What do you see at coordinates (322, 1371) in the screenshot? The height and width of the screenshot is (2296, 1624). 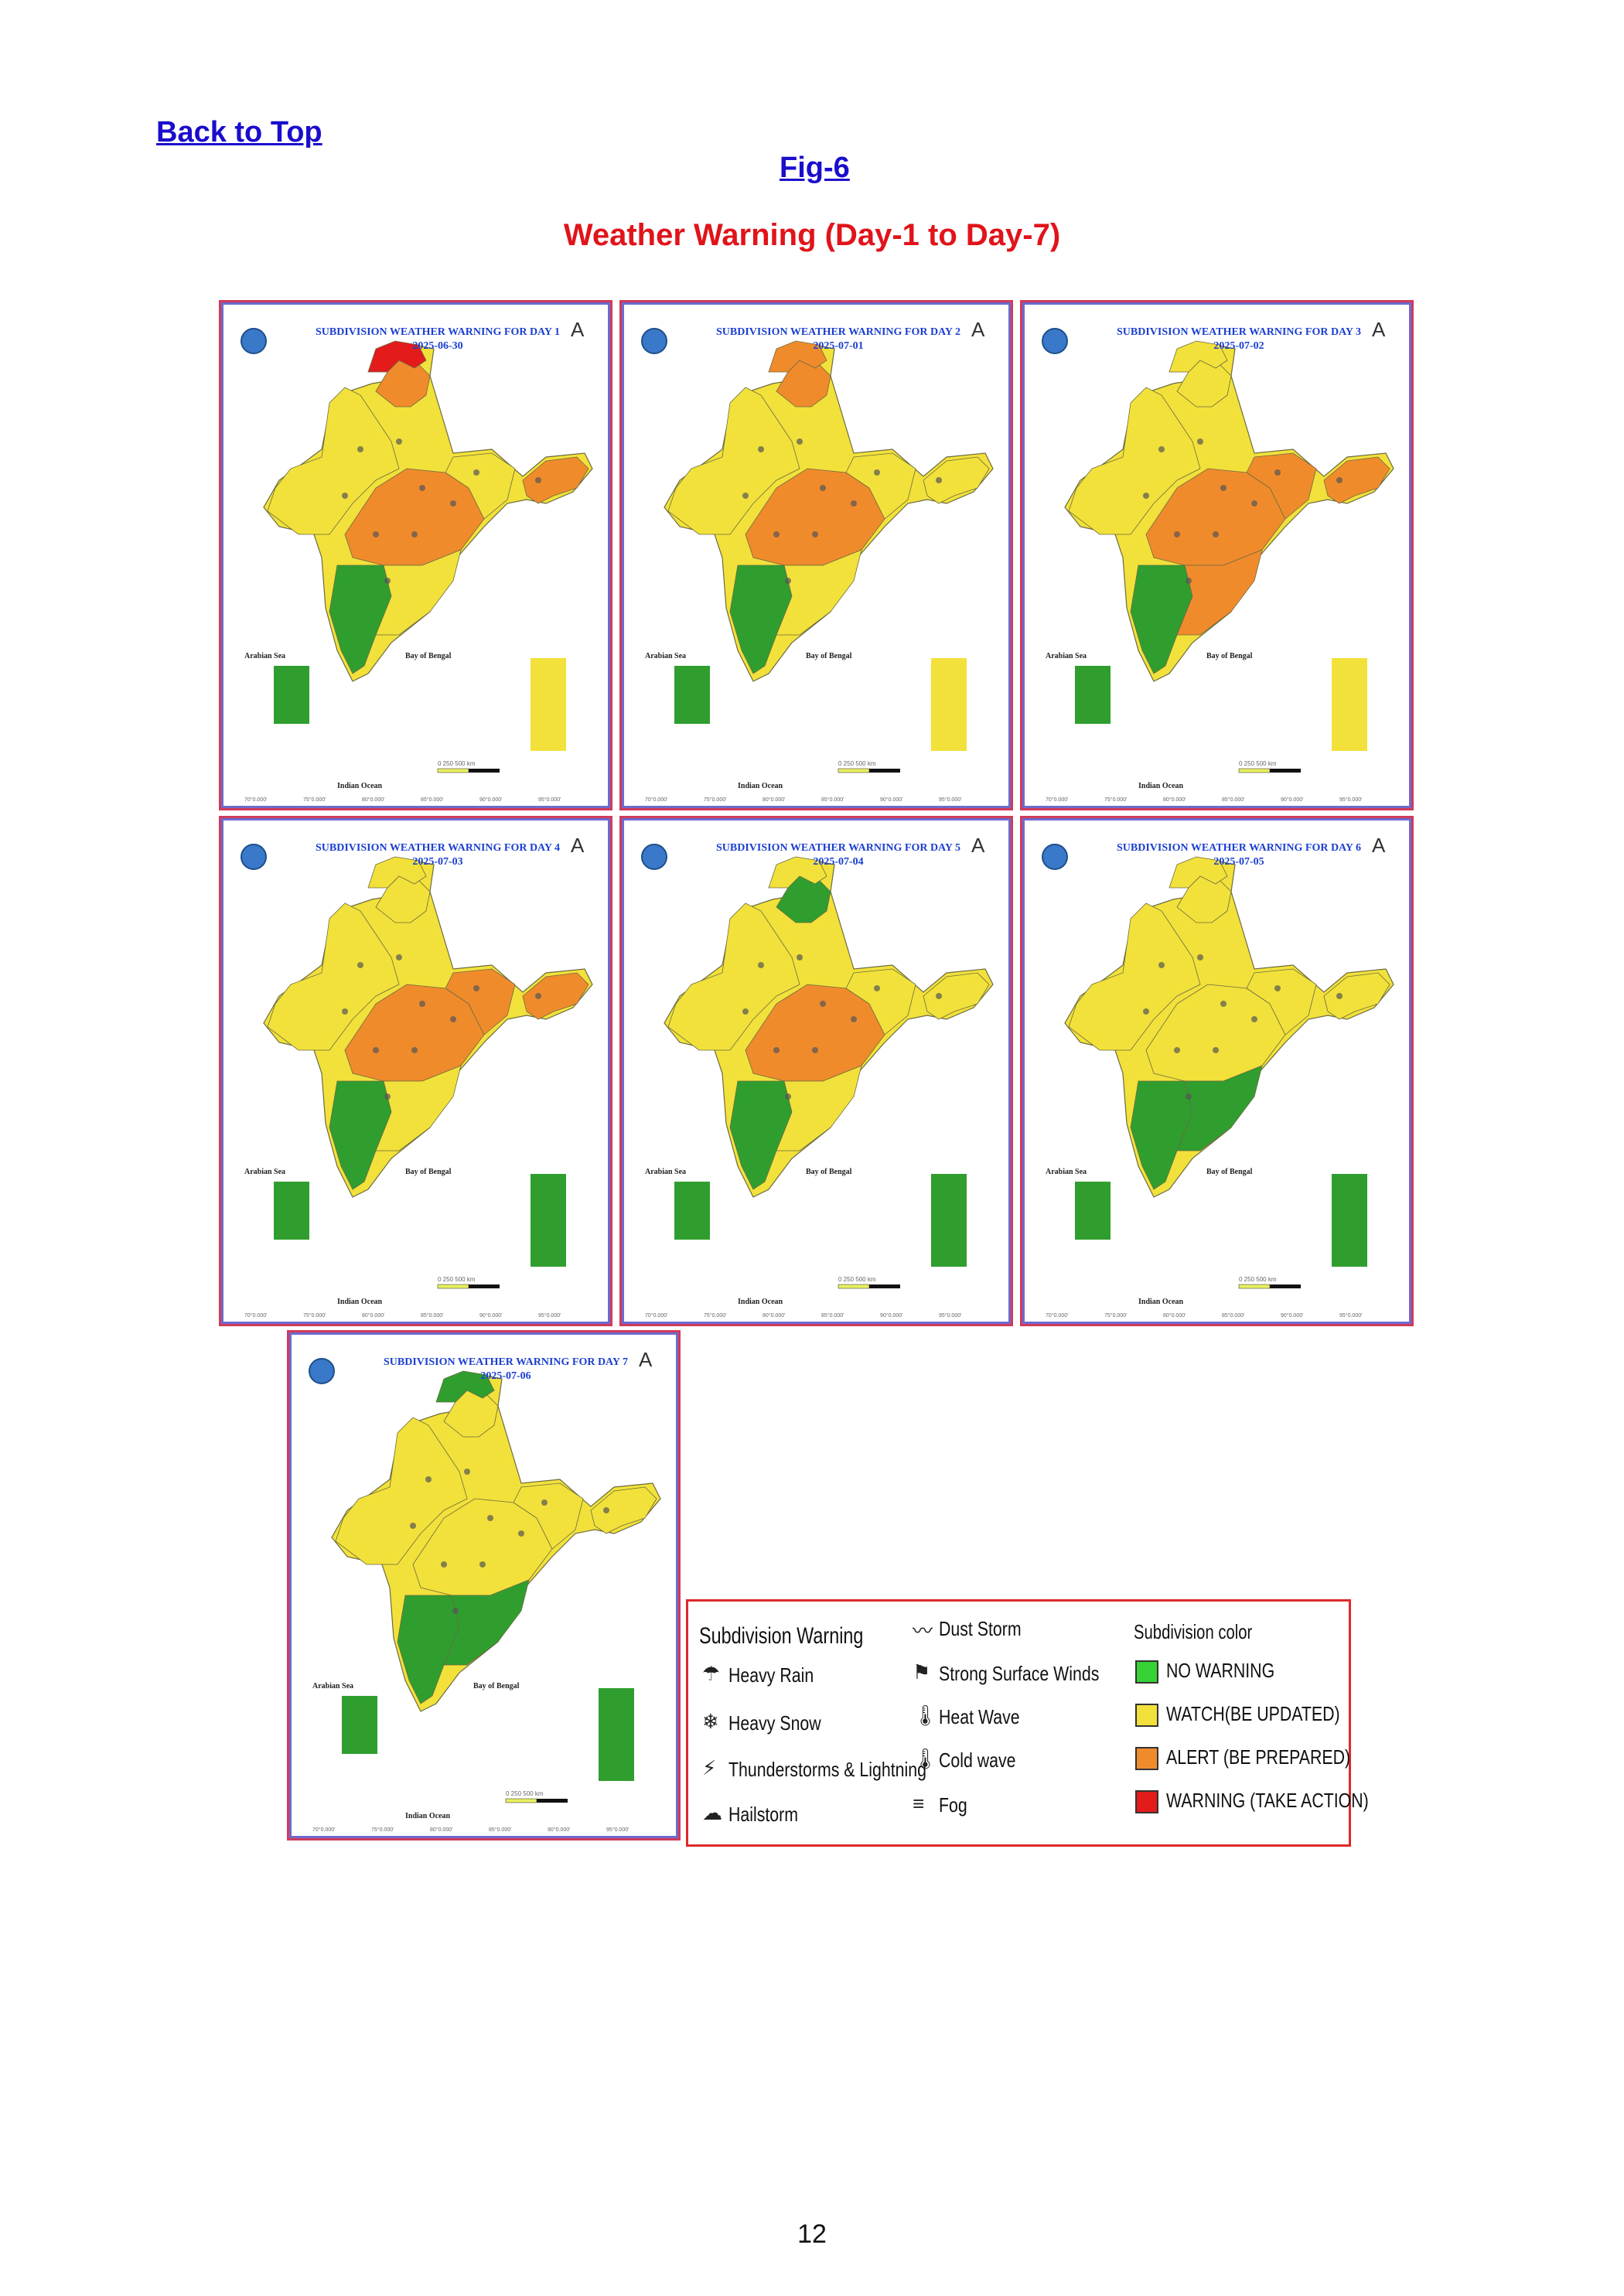 I see `imd-emblem-icon` at bounding box center [322, 1371].